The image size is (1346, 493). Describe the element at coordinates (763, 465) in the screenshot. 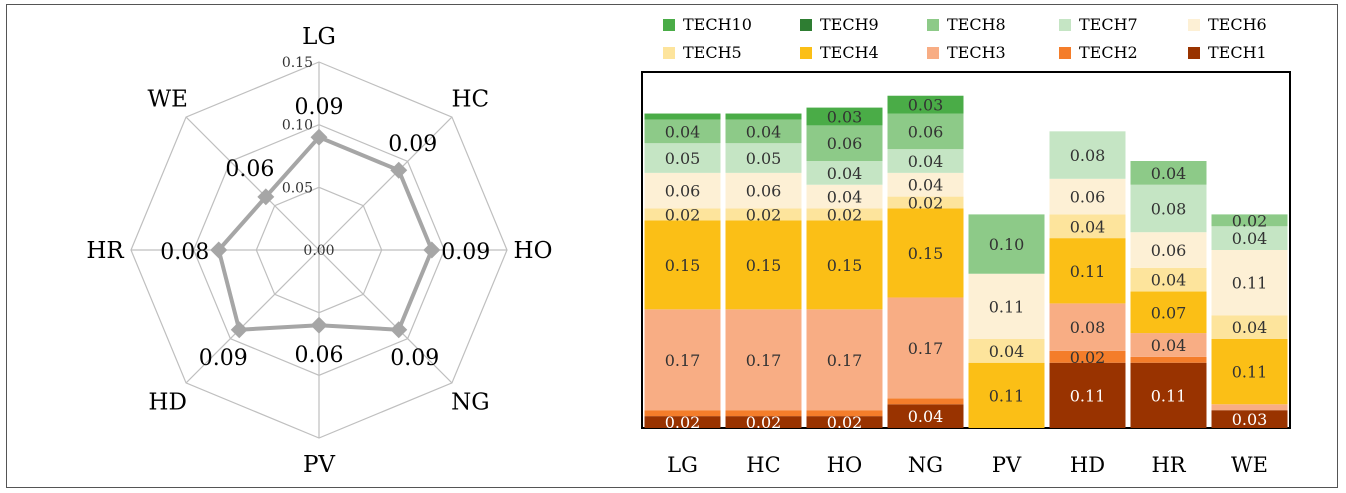

I see `x-tick-label: HC` at that location.